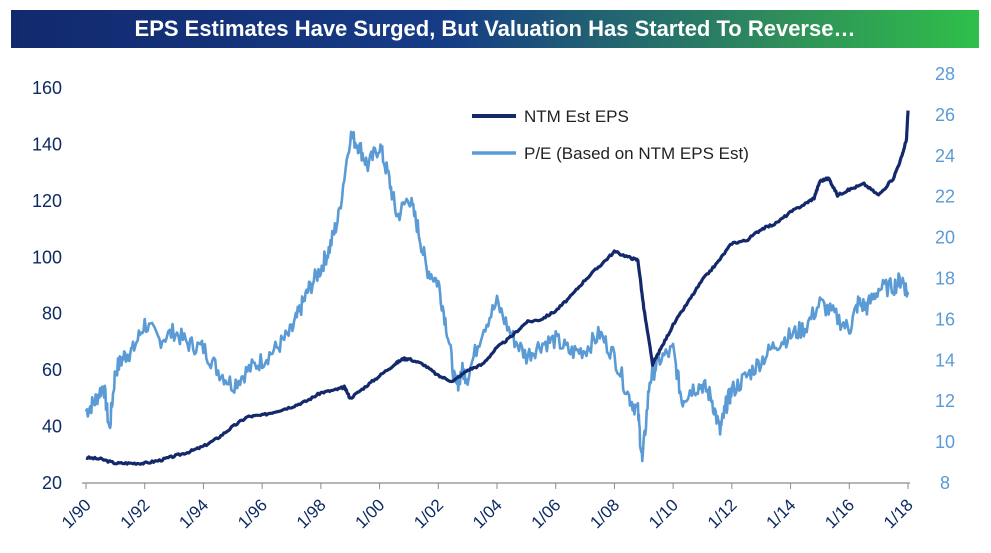 Image resolution: width=991 pixels, height=553 pixels. I want to click on legend-label-eps: NTM Est EPS, so click(576, 116).